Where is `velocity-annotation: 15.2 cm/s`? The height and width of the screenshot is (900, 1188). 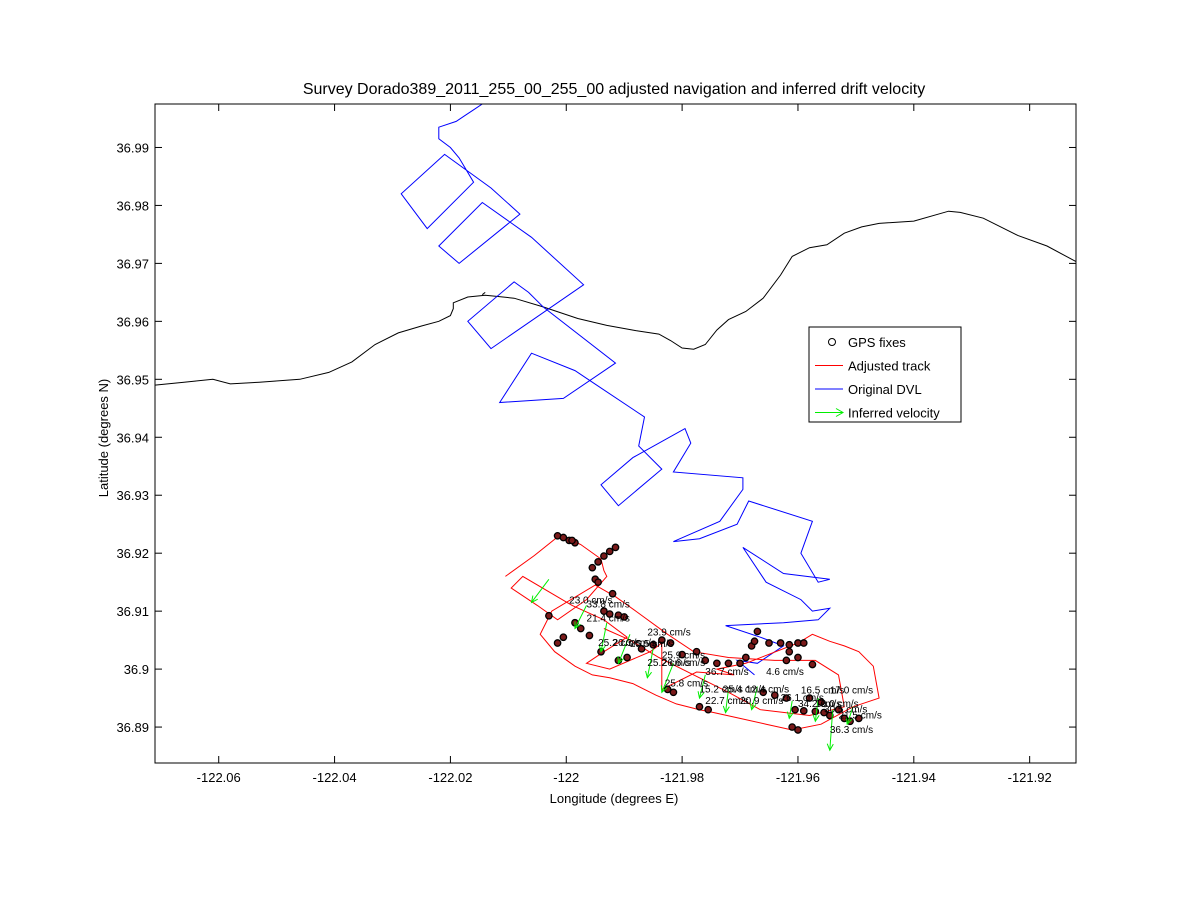 velocity-annotation: 15.2 cm/s is located at coordinates (720, 689).